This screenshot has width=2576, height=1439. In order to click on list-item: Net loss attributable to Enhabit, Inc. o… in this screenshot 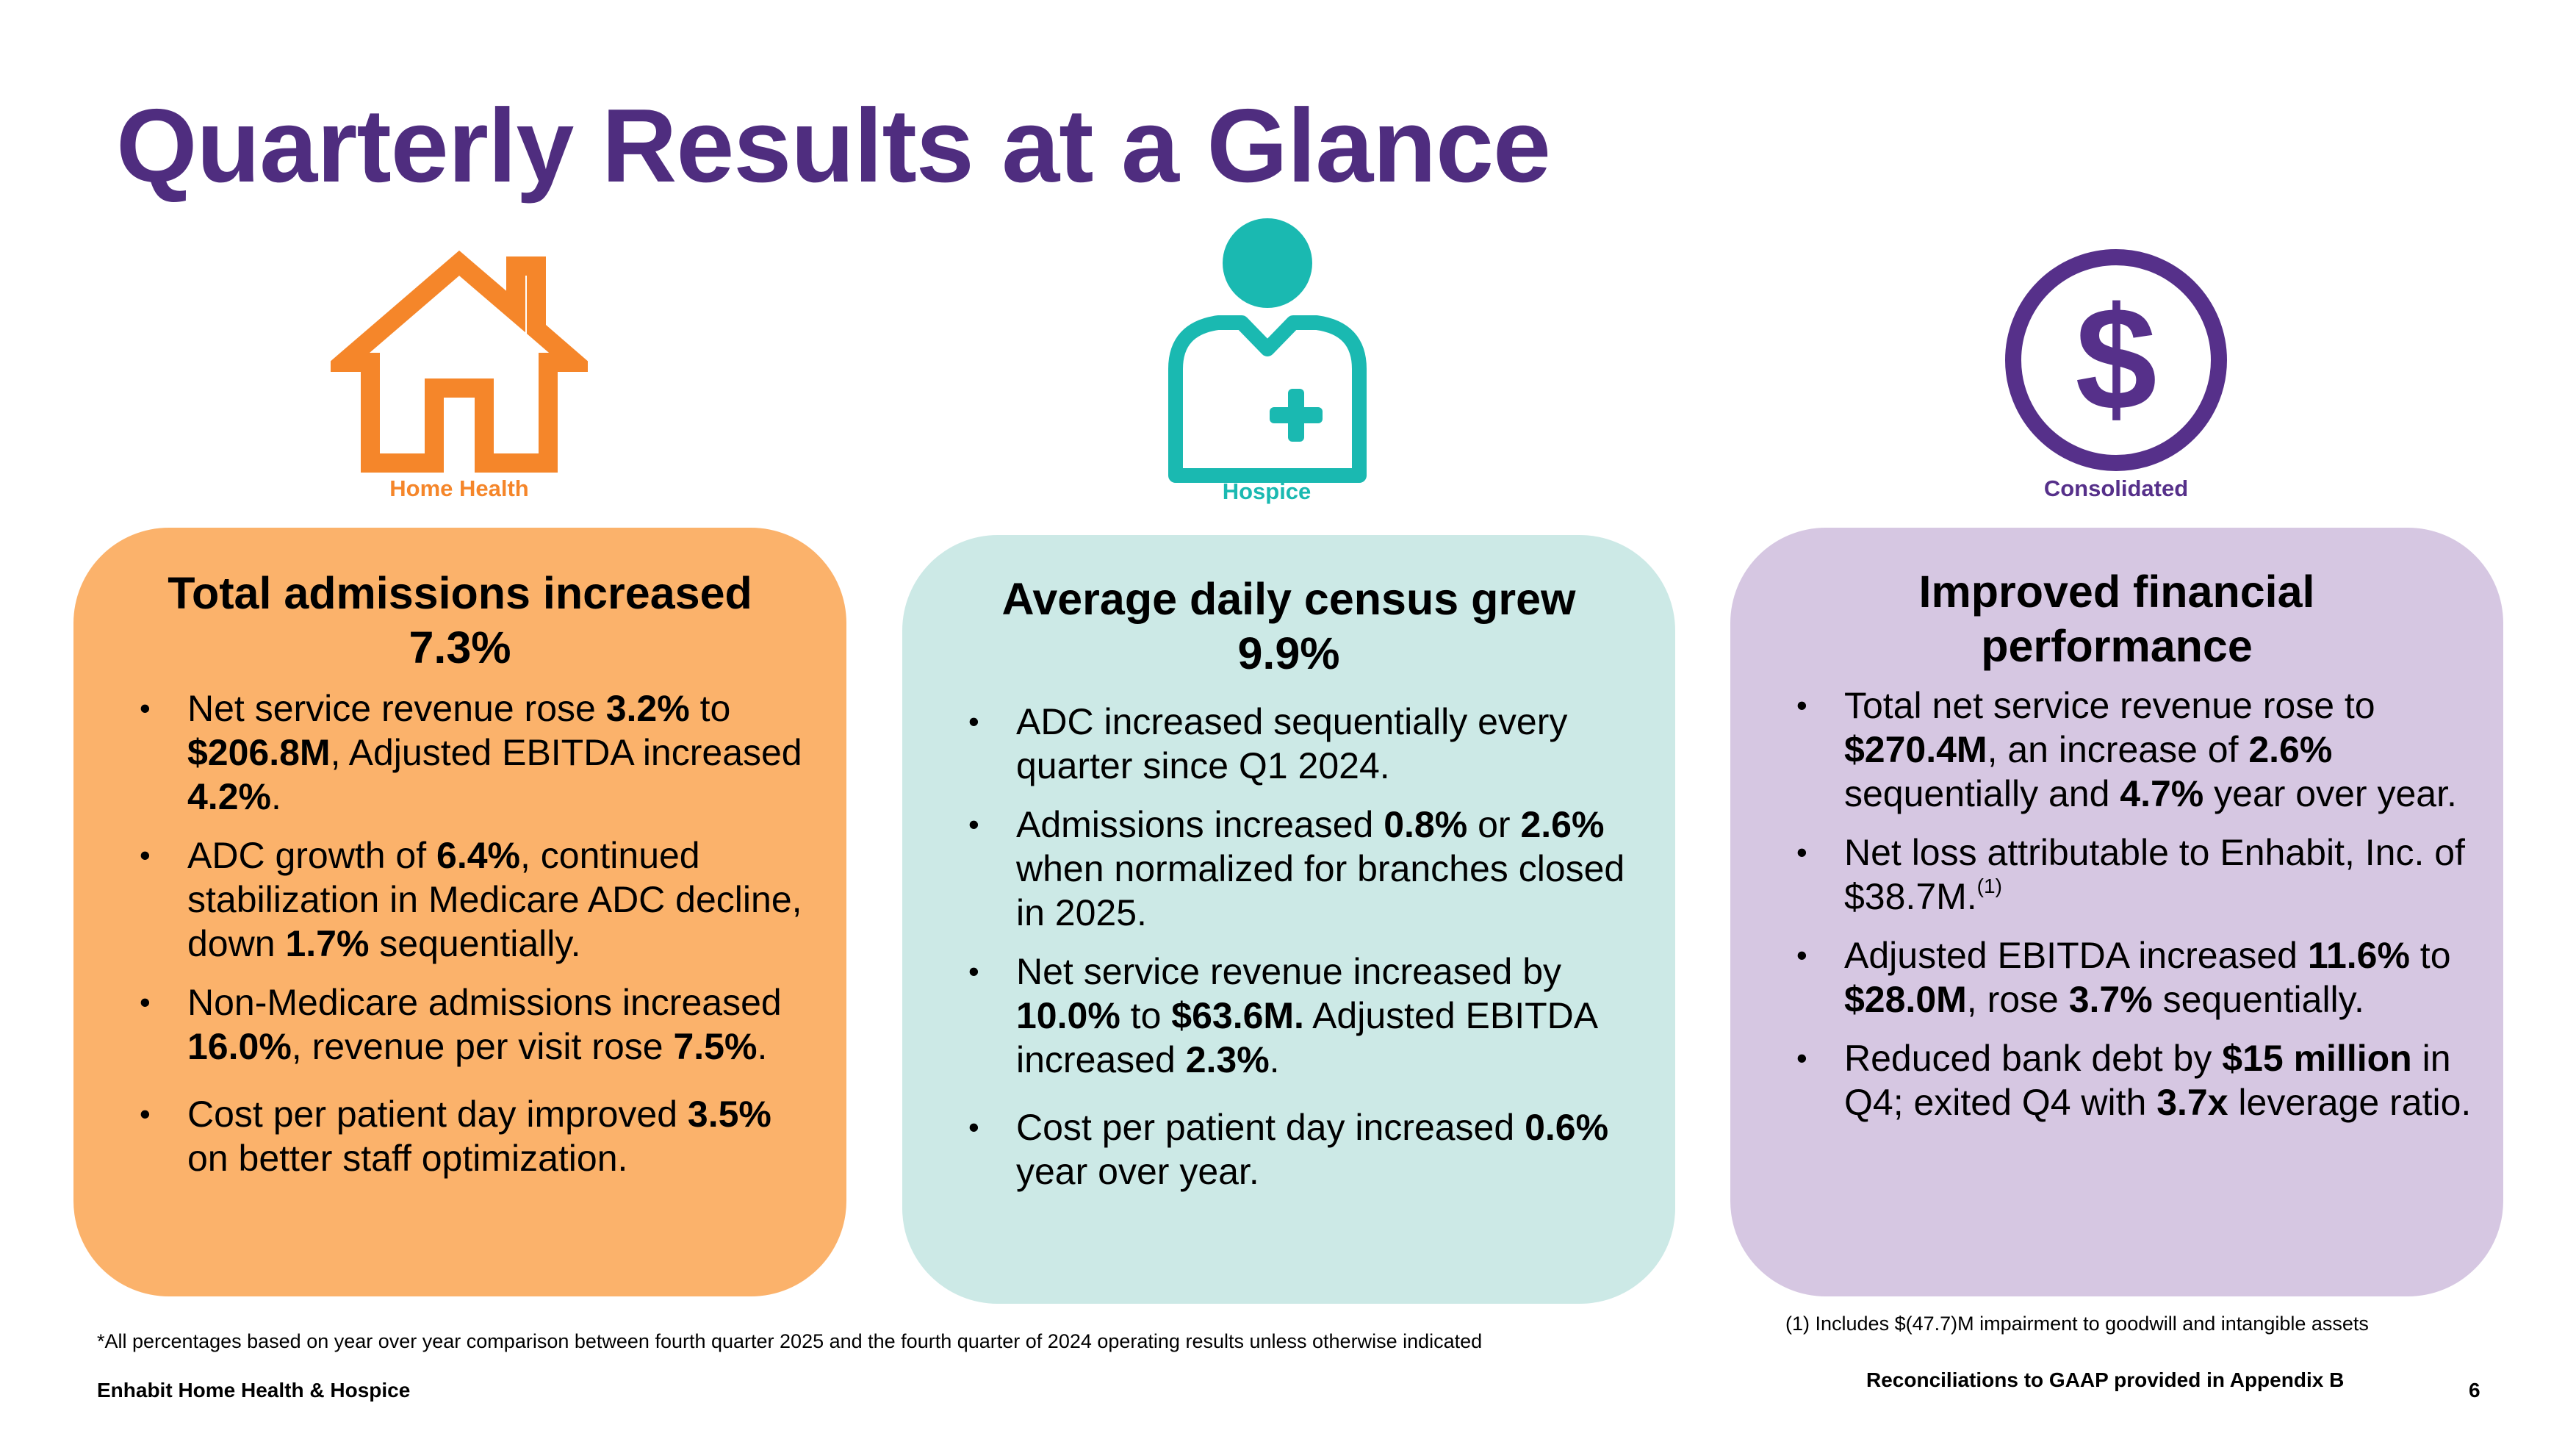, I will do `click(2117, 874)`.